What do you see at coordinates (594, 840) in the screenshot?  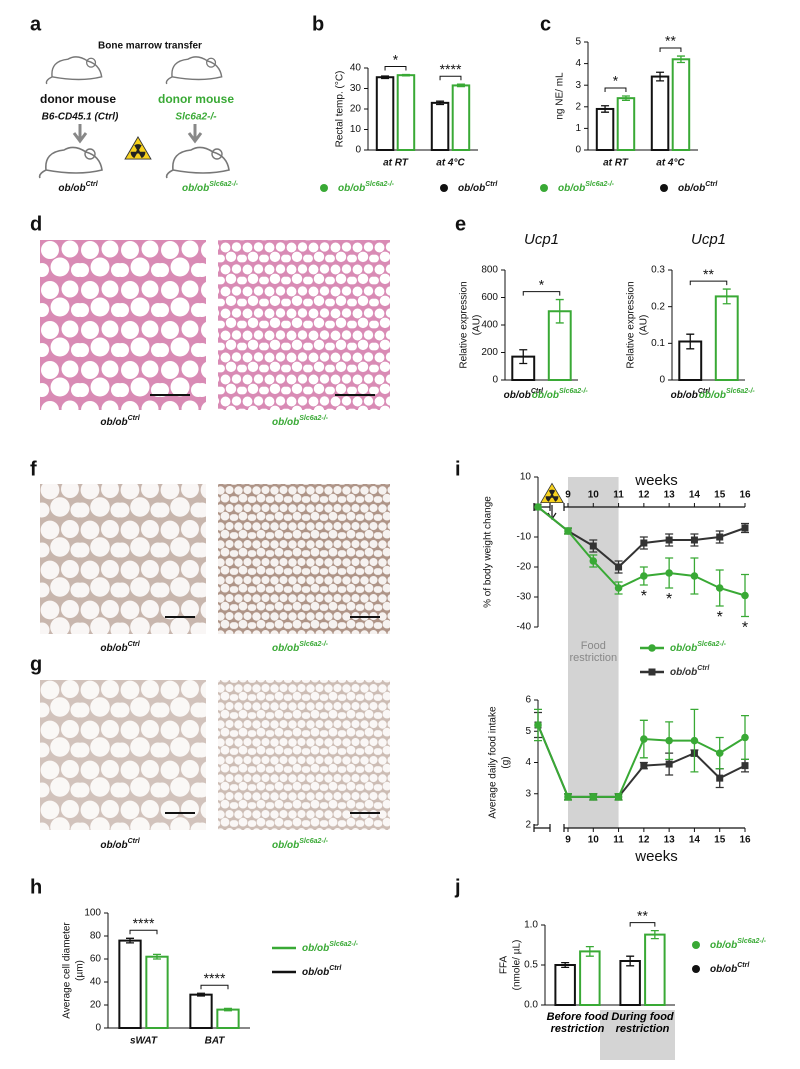 I see `x-tick-label: 10` at bounding box center [594, 840].